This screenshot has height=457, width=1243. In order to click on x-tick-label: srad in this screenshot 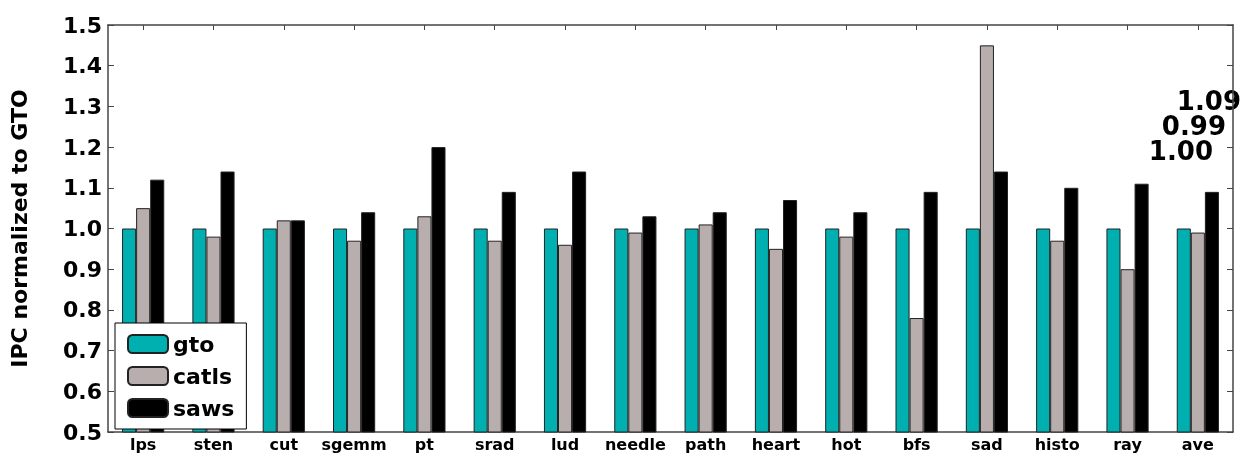, I will do `click(494, 444)`.